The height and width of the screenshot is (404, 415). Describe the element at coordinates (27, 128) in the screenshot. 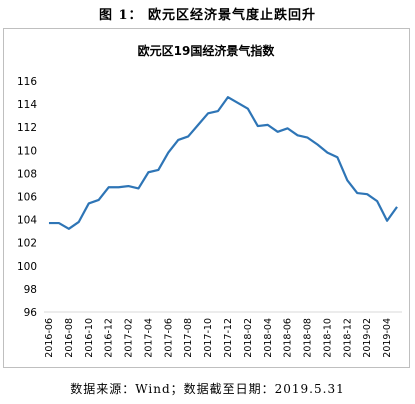

I see `y-tick-label: 112` at that location.